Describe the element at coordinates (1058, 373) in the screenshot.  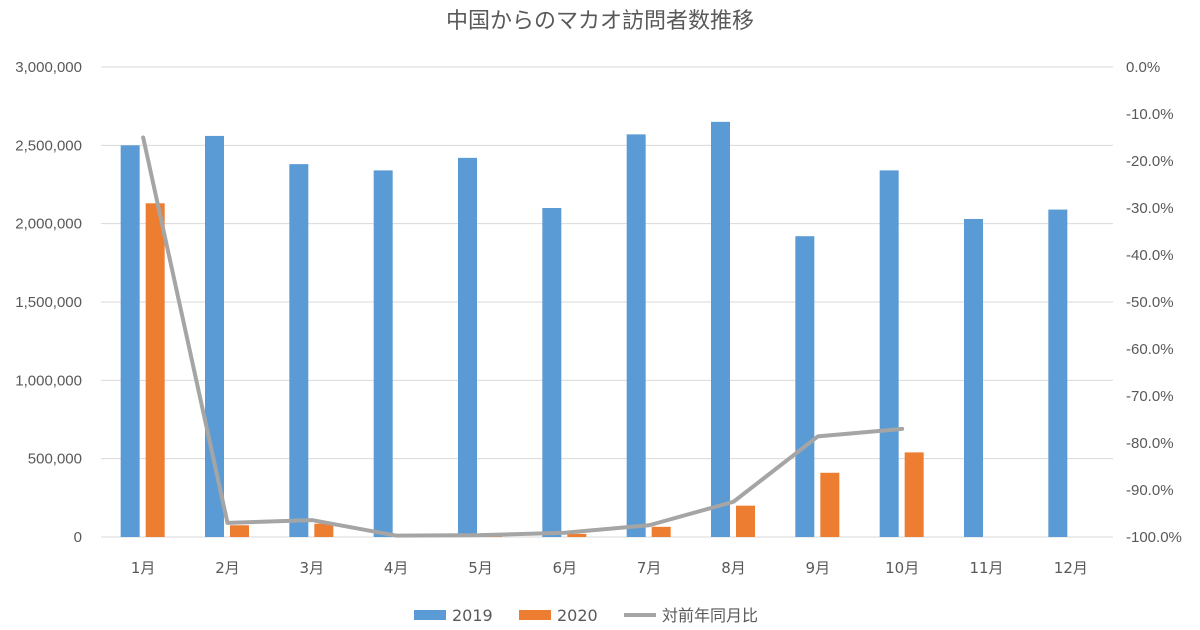
I see `bar-2019-12月` at that location.